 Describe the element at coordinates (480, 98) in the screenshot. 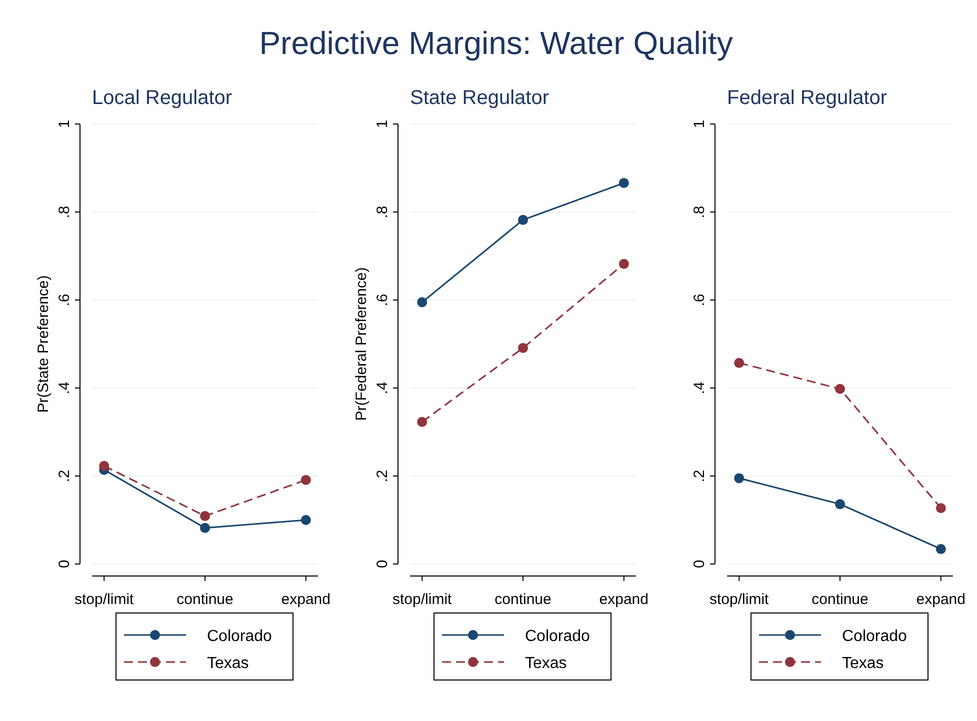

I see `chart-title: State Regulator` at that location.